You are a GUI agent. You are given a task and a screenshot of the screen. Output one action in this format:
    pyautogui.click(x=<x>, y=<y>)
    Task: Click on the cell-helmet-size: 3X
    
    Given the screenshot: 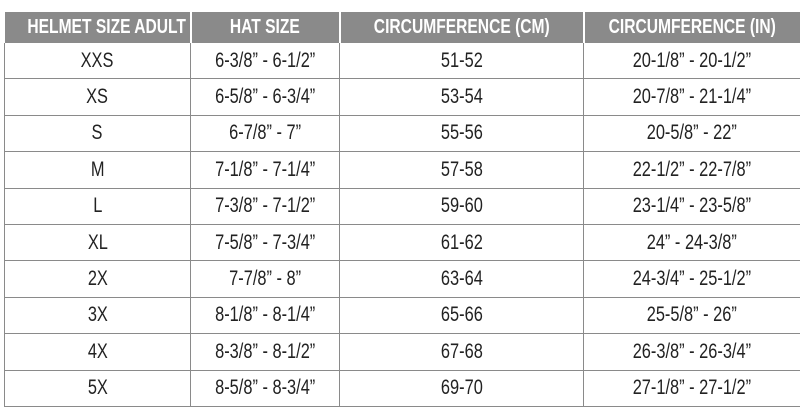 What is the action you would take?
    pyautogui.click(x=97, y=316)
    